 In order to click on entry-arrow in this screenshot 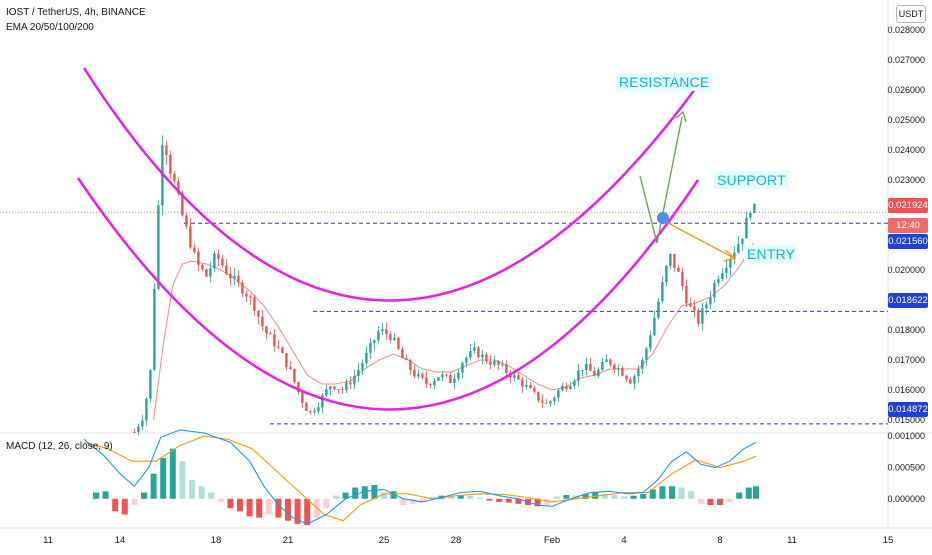, I will do `click(700, 240)`.